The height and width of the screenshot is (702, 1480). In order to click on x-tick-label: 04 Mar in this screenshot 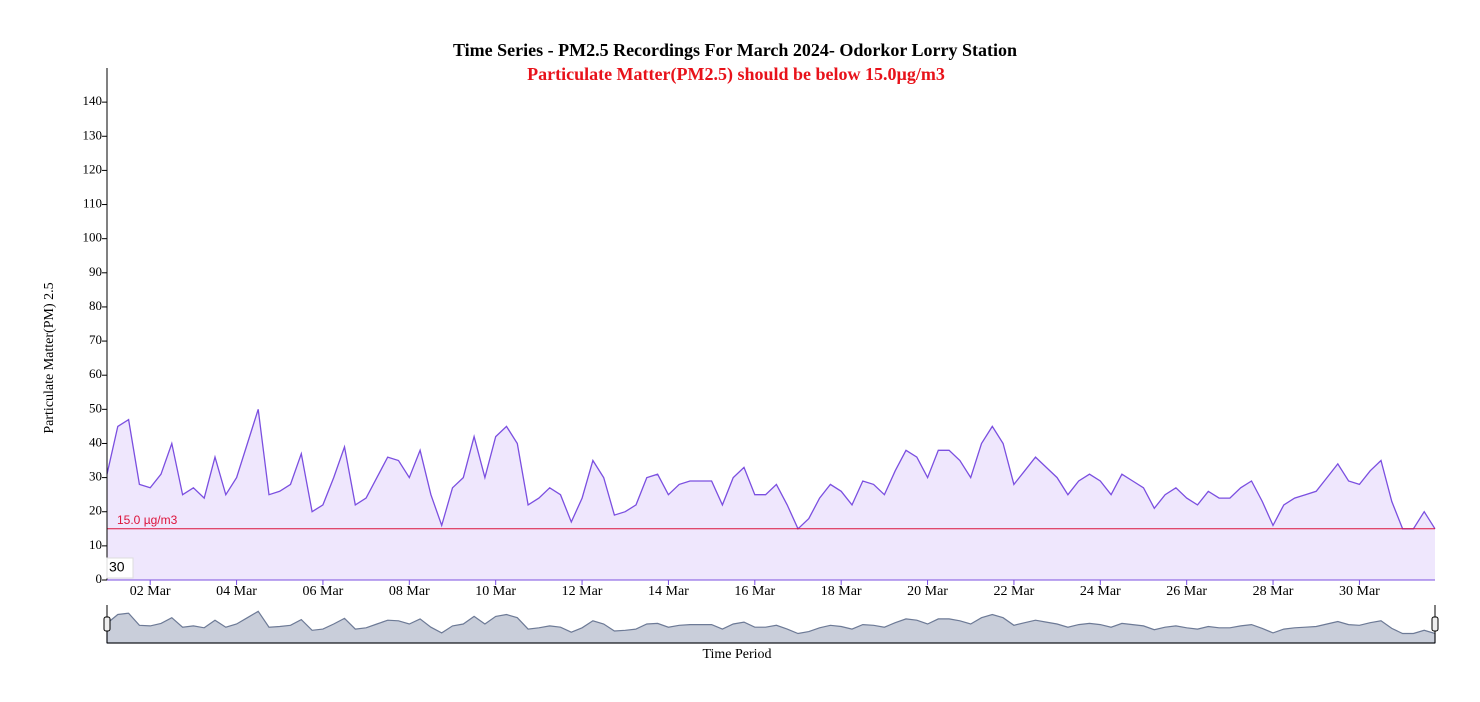, I will do `click(236, 591)`.